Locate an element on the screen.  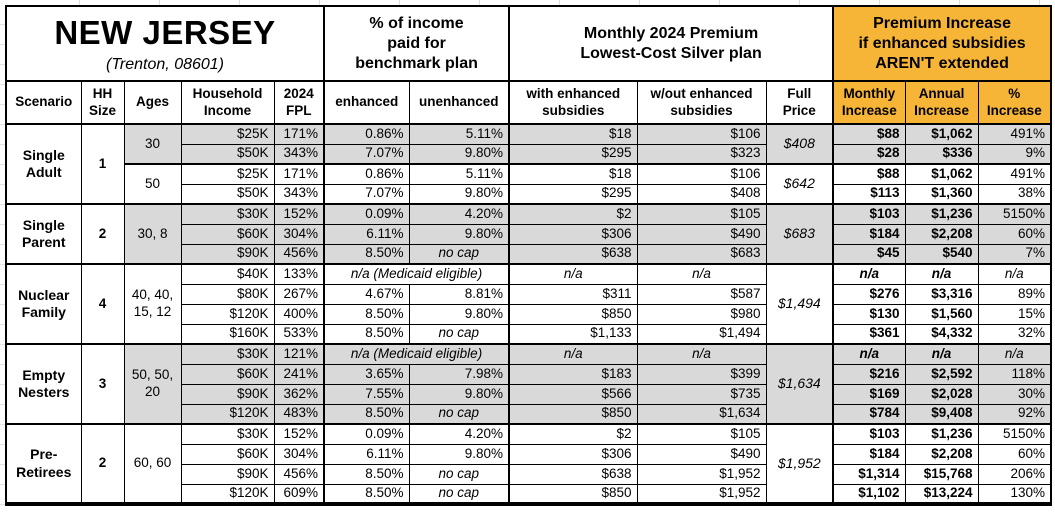
column-header-annual-increase: Annual Increase is located at coordinates (941, 102).